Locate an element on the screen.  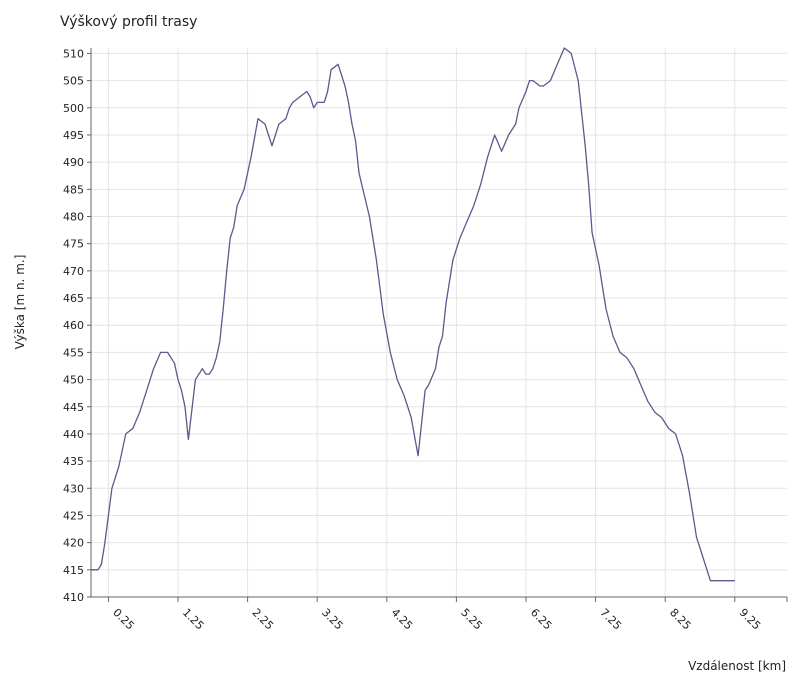
y-axis-label: Výška [m n. m.] is located at coordinates (20, 302).